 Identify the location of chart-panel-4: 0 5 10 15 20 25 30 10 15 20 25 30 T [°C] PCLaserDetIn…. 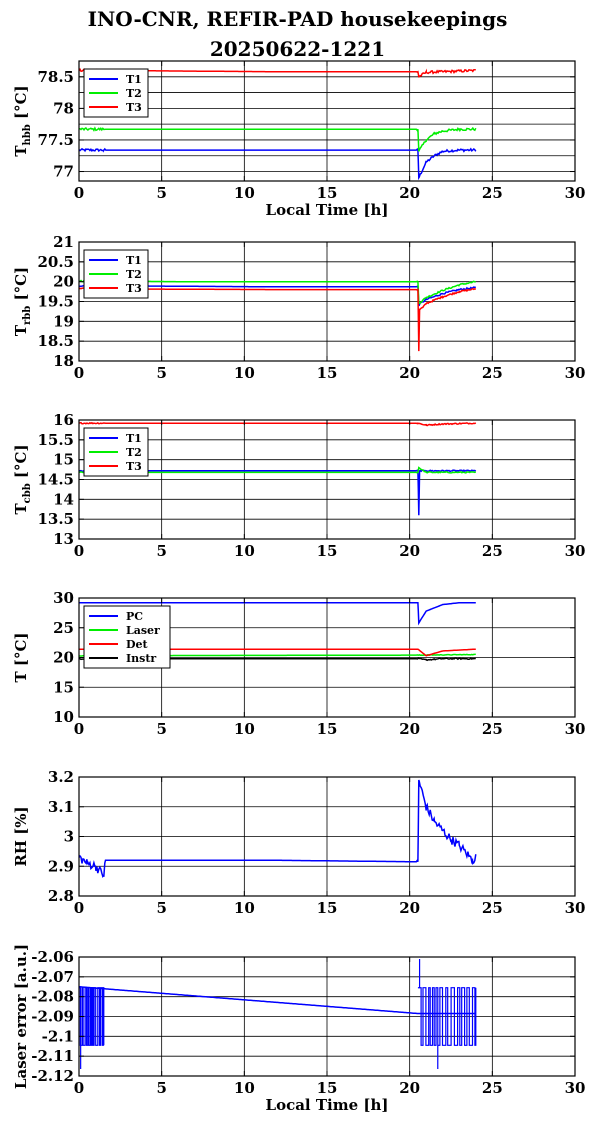
(298, 663).